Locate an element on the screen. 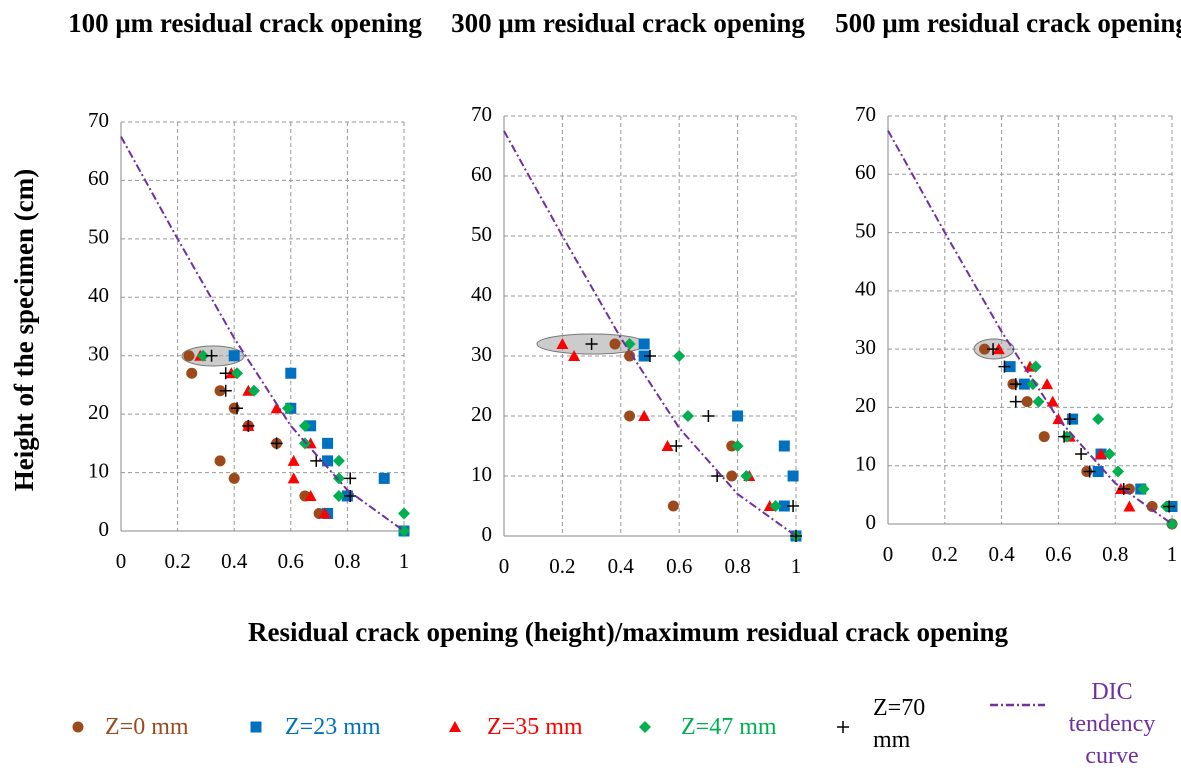  x-tick-label: 0.2 is located at coordinates (562, 566).